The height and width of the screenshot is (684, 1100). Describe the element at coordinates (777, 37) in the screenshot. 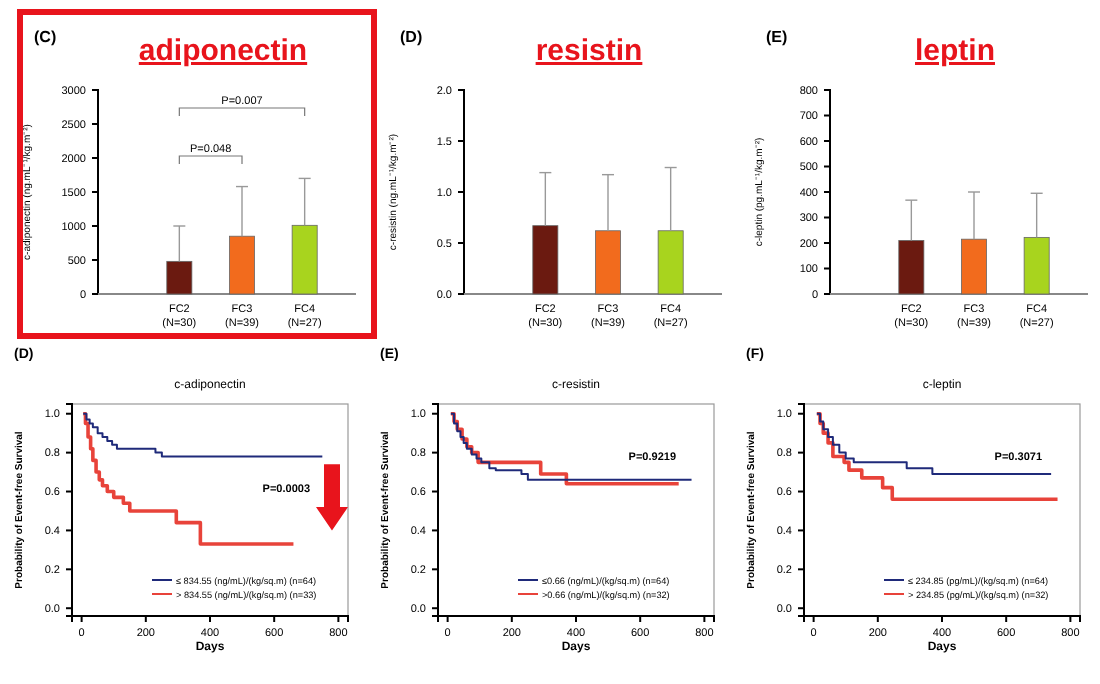

I see `text: (E)` at that location.